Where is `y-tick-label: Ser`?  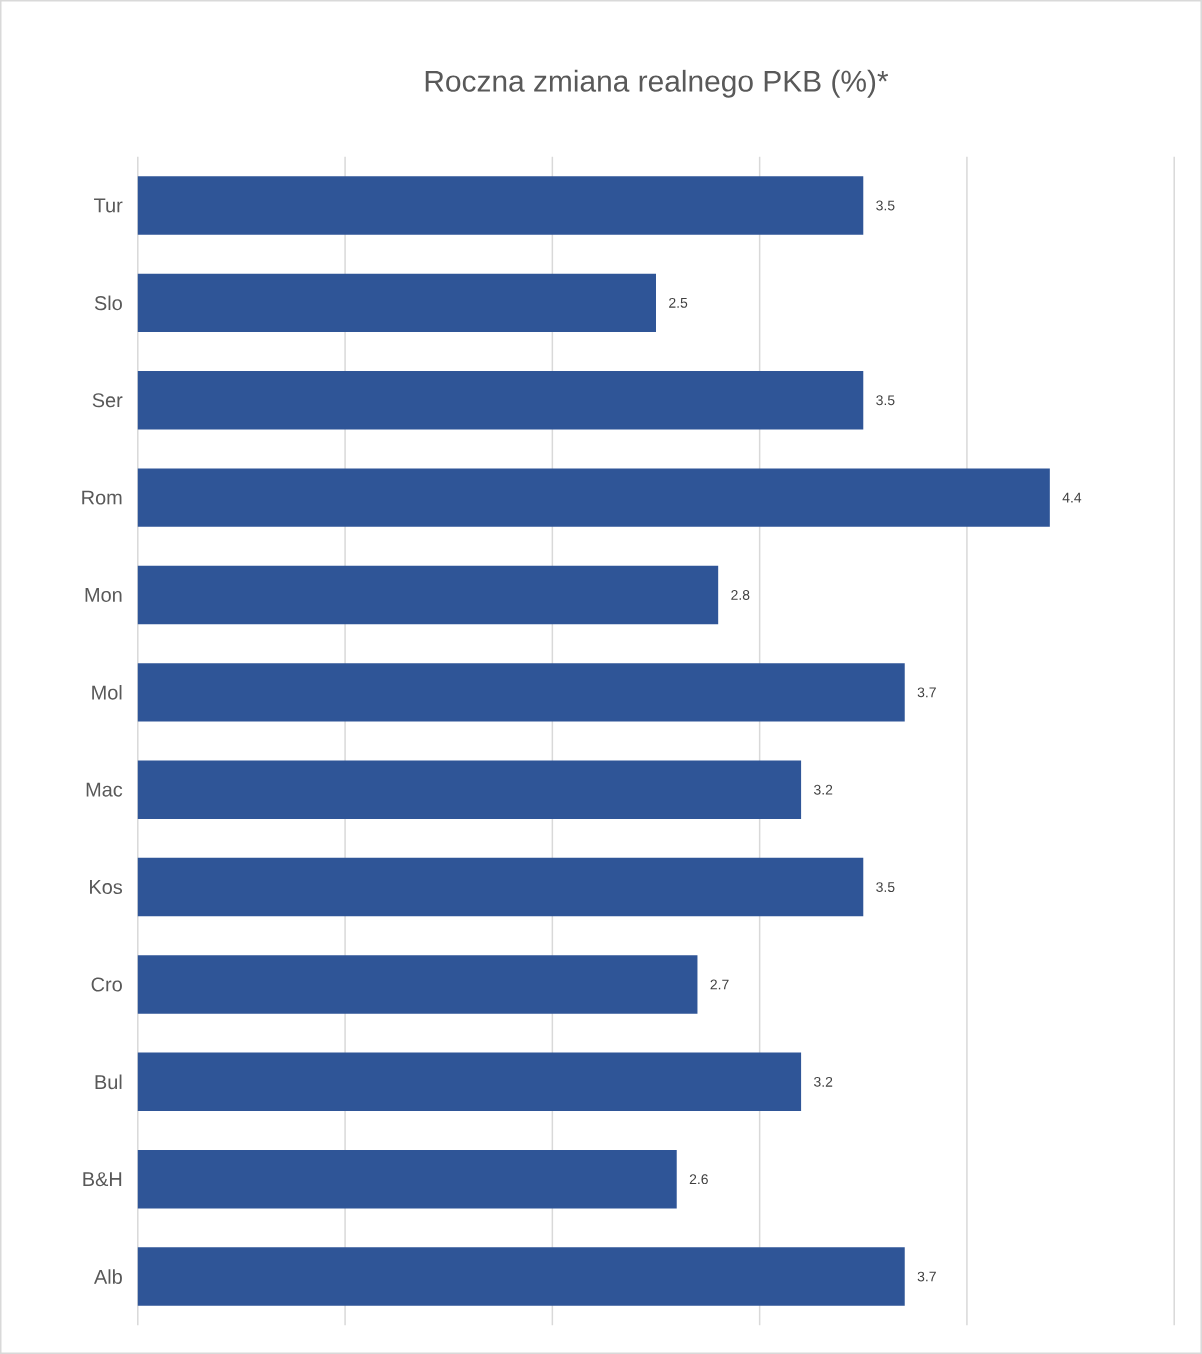 y-tick-label: Ser is located at coordinates (107, 400).